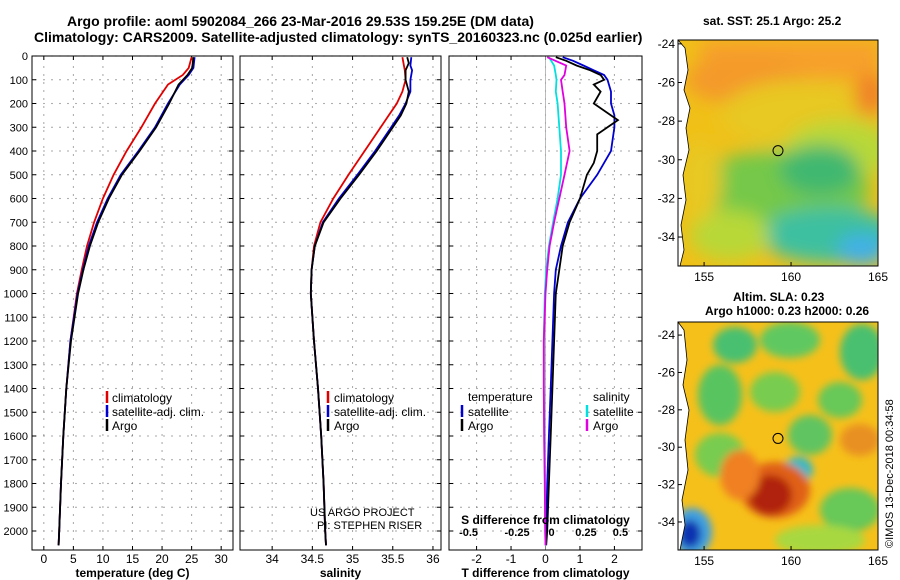 This screenshot has height=580, width=900. Describe the element at coordinates (772, 21) in the screenshot. I see `sst-map-title: sat. SST: 25.1 Argo: 25.2` at that location.